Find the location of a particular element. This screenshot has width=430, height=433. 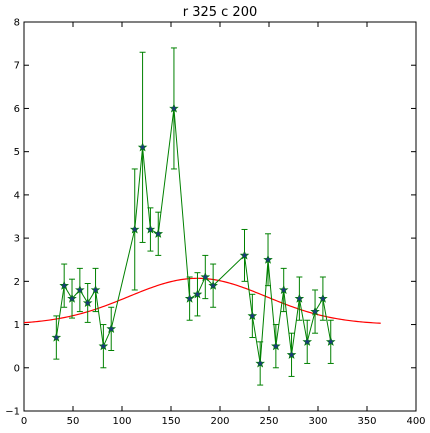

x-tick-label: 250 is located at coordinates (268, 421).